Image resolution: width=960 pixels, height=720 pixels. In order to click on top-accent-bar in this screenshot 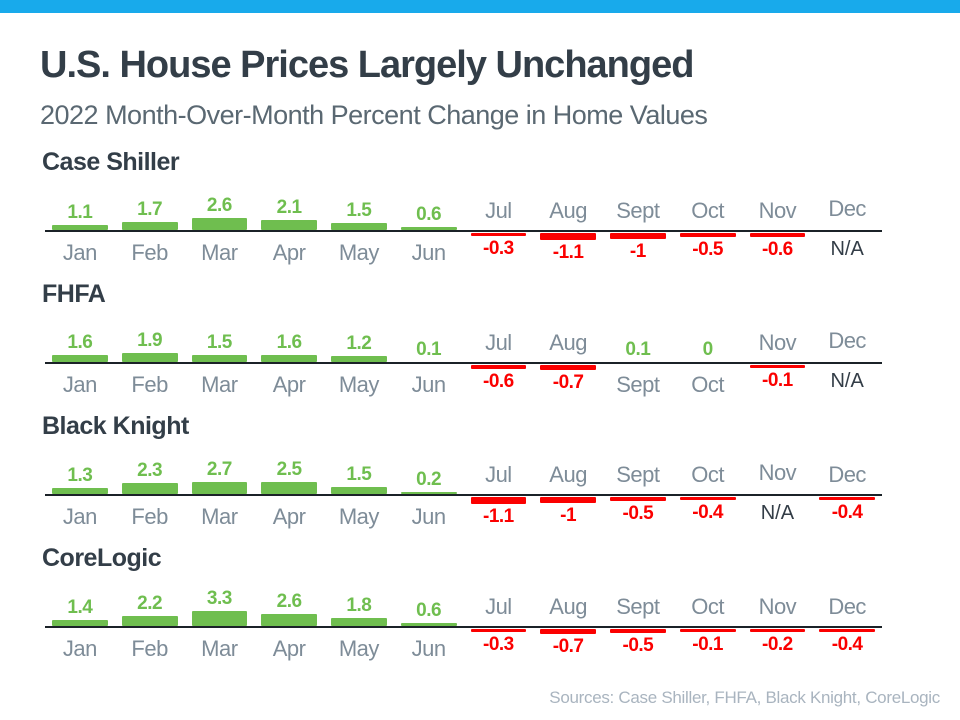, I will do `click(480, 6)`.